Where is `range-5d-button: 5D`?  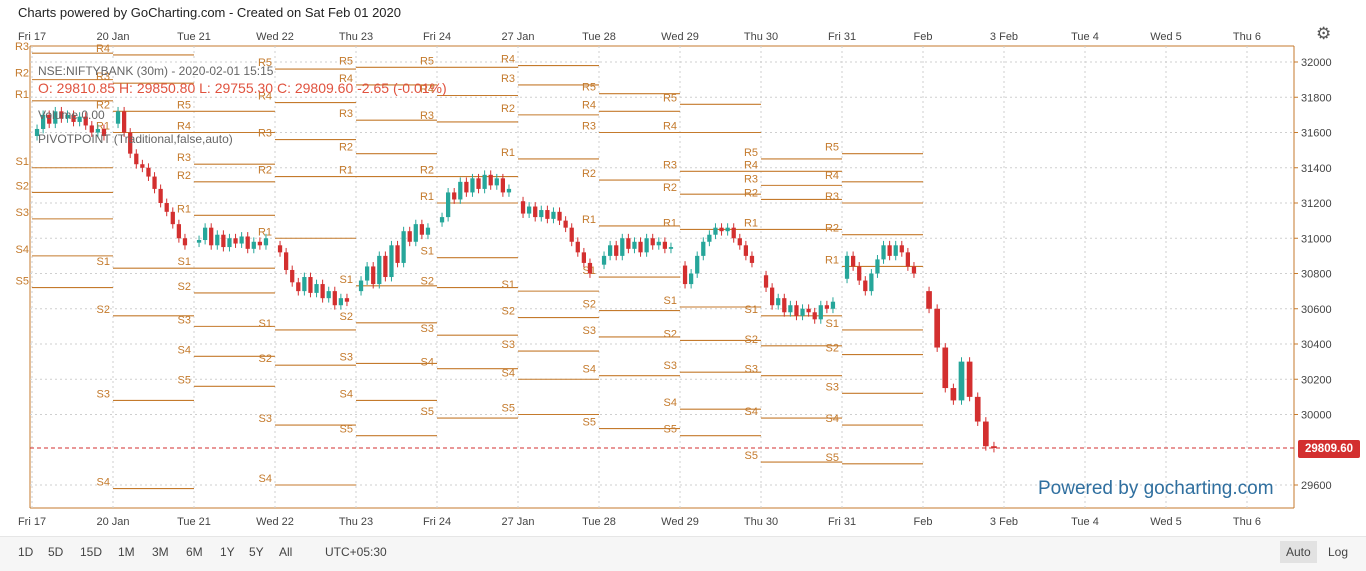 range-5d-button: 5D is located at coordinates (56, 552).